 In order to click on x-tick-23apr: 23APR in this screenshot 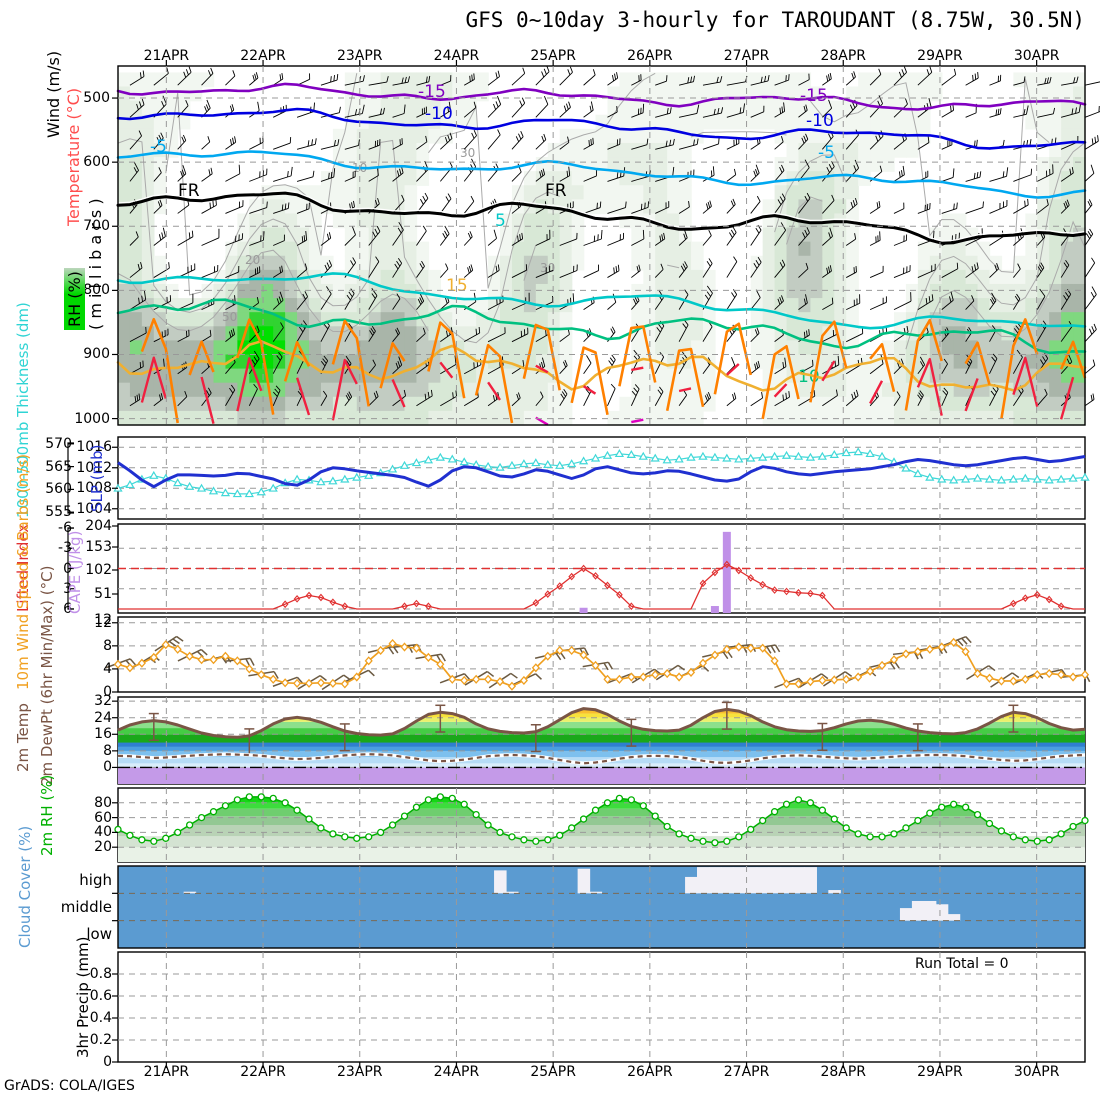, I will do `click(359, 56)`.